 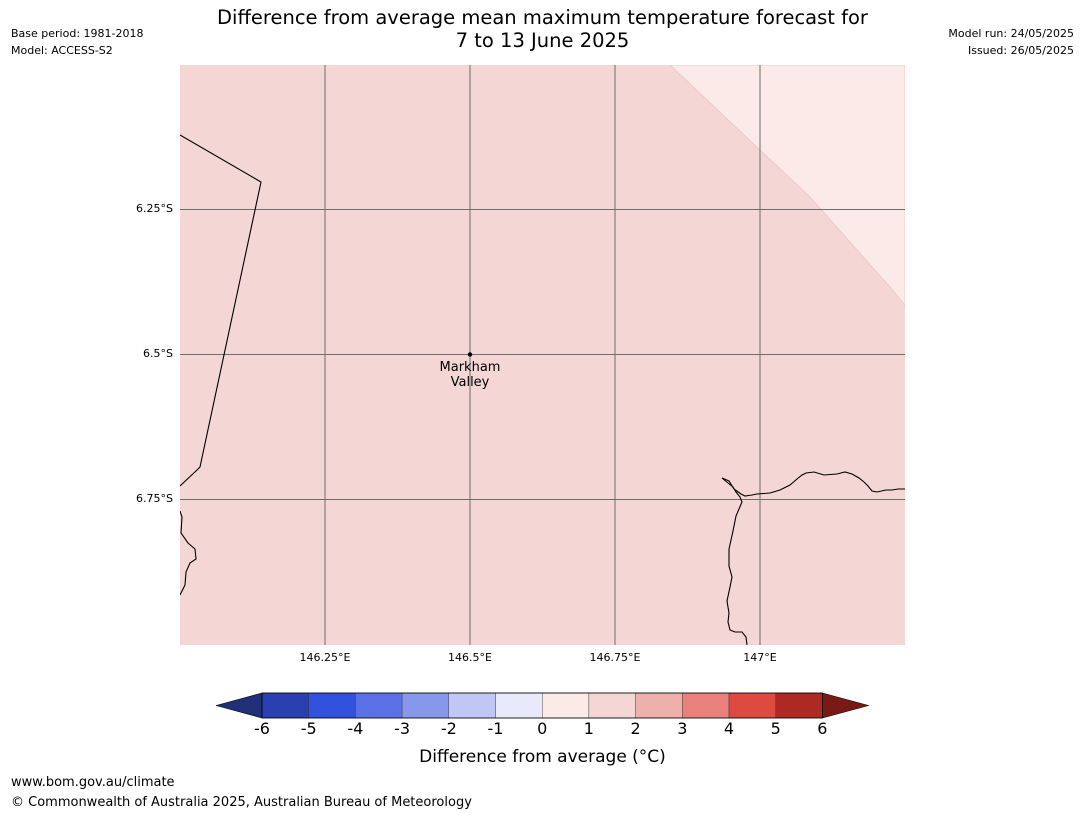 I want to click on lon-label-147e: 147°E, so click(x=760, y=657).